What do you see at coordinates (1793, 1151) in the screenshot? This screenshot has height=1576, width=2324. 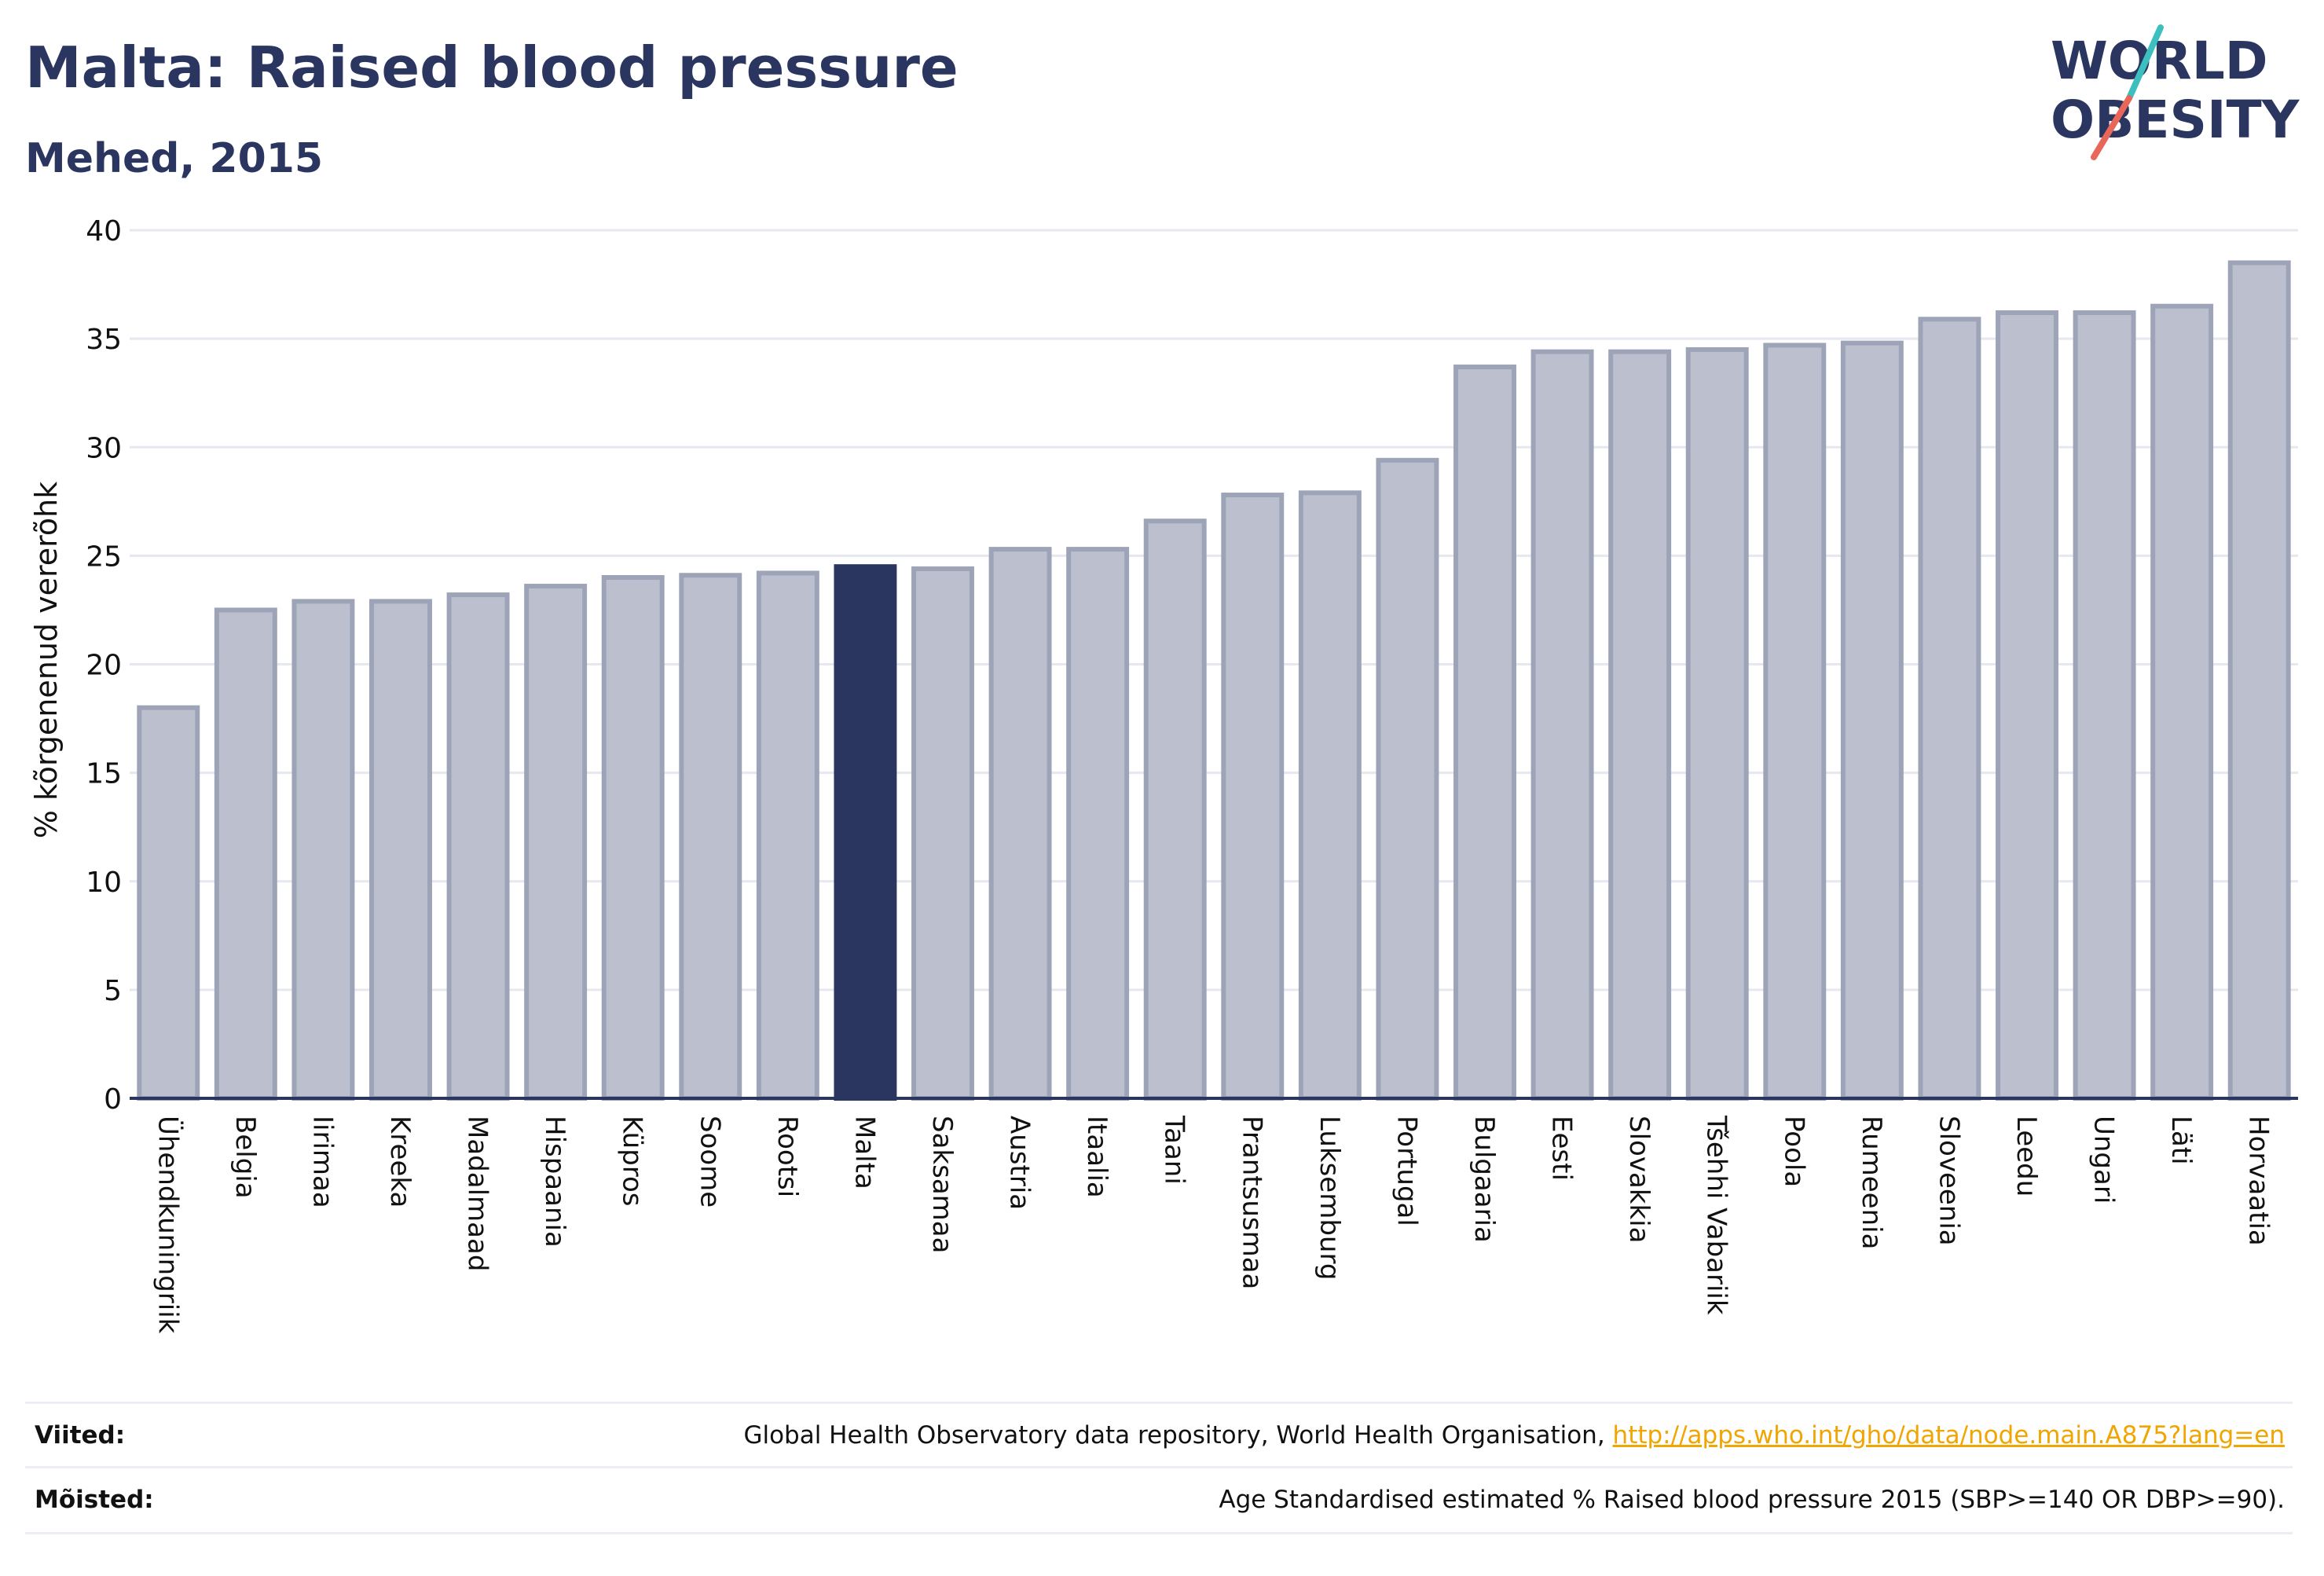 I see `x-tick-label: Poola` at bounding box center [1793, 1151].